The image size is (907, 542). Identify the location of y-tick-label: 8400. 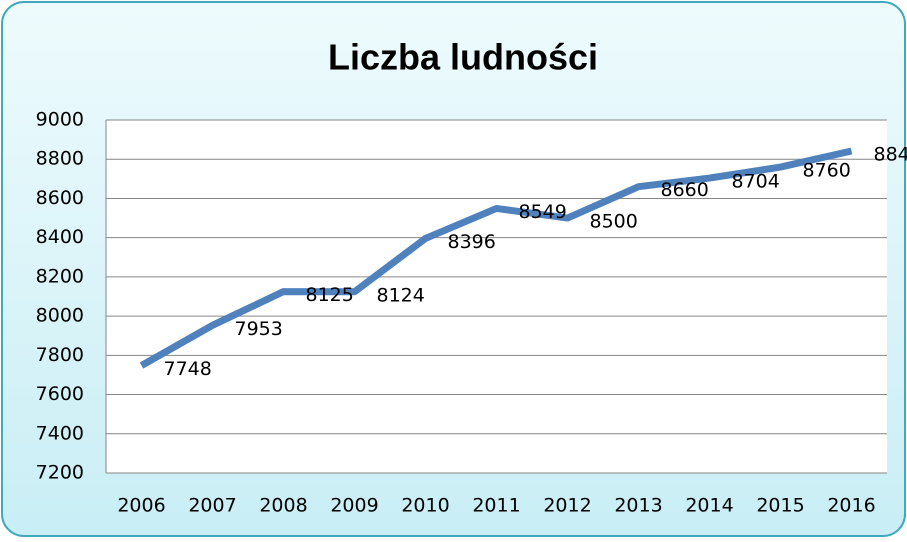
(60, 237).